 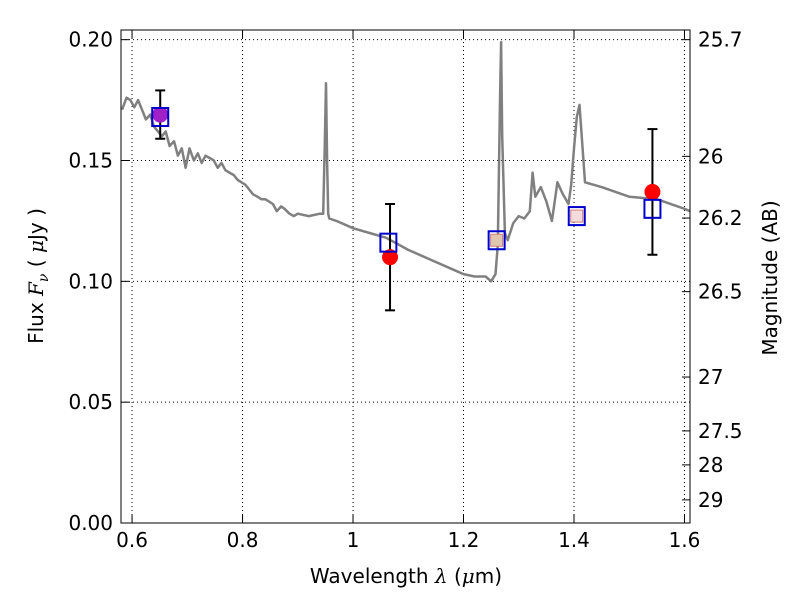 What do you see at coordinates (710, 465) in the screenshot?
I see `right-y-tick-label: 28` at bounding box center [710, 465].